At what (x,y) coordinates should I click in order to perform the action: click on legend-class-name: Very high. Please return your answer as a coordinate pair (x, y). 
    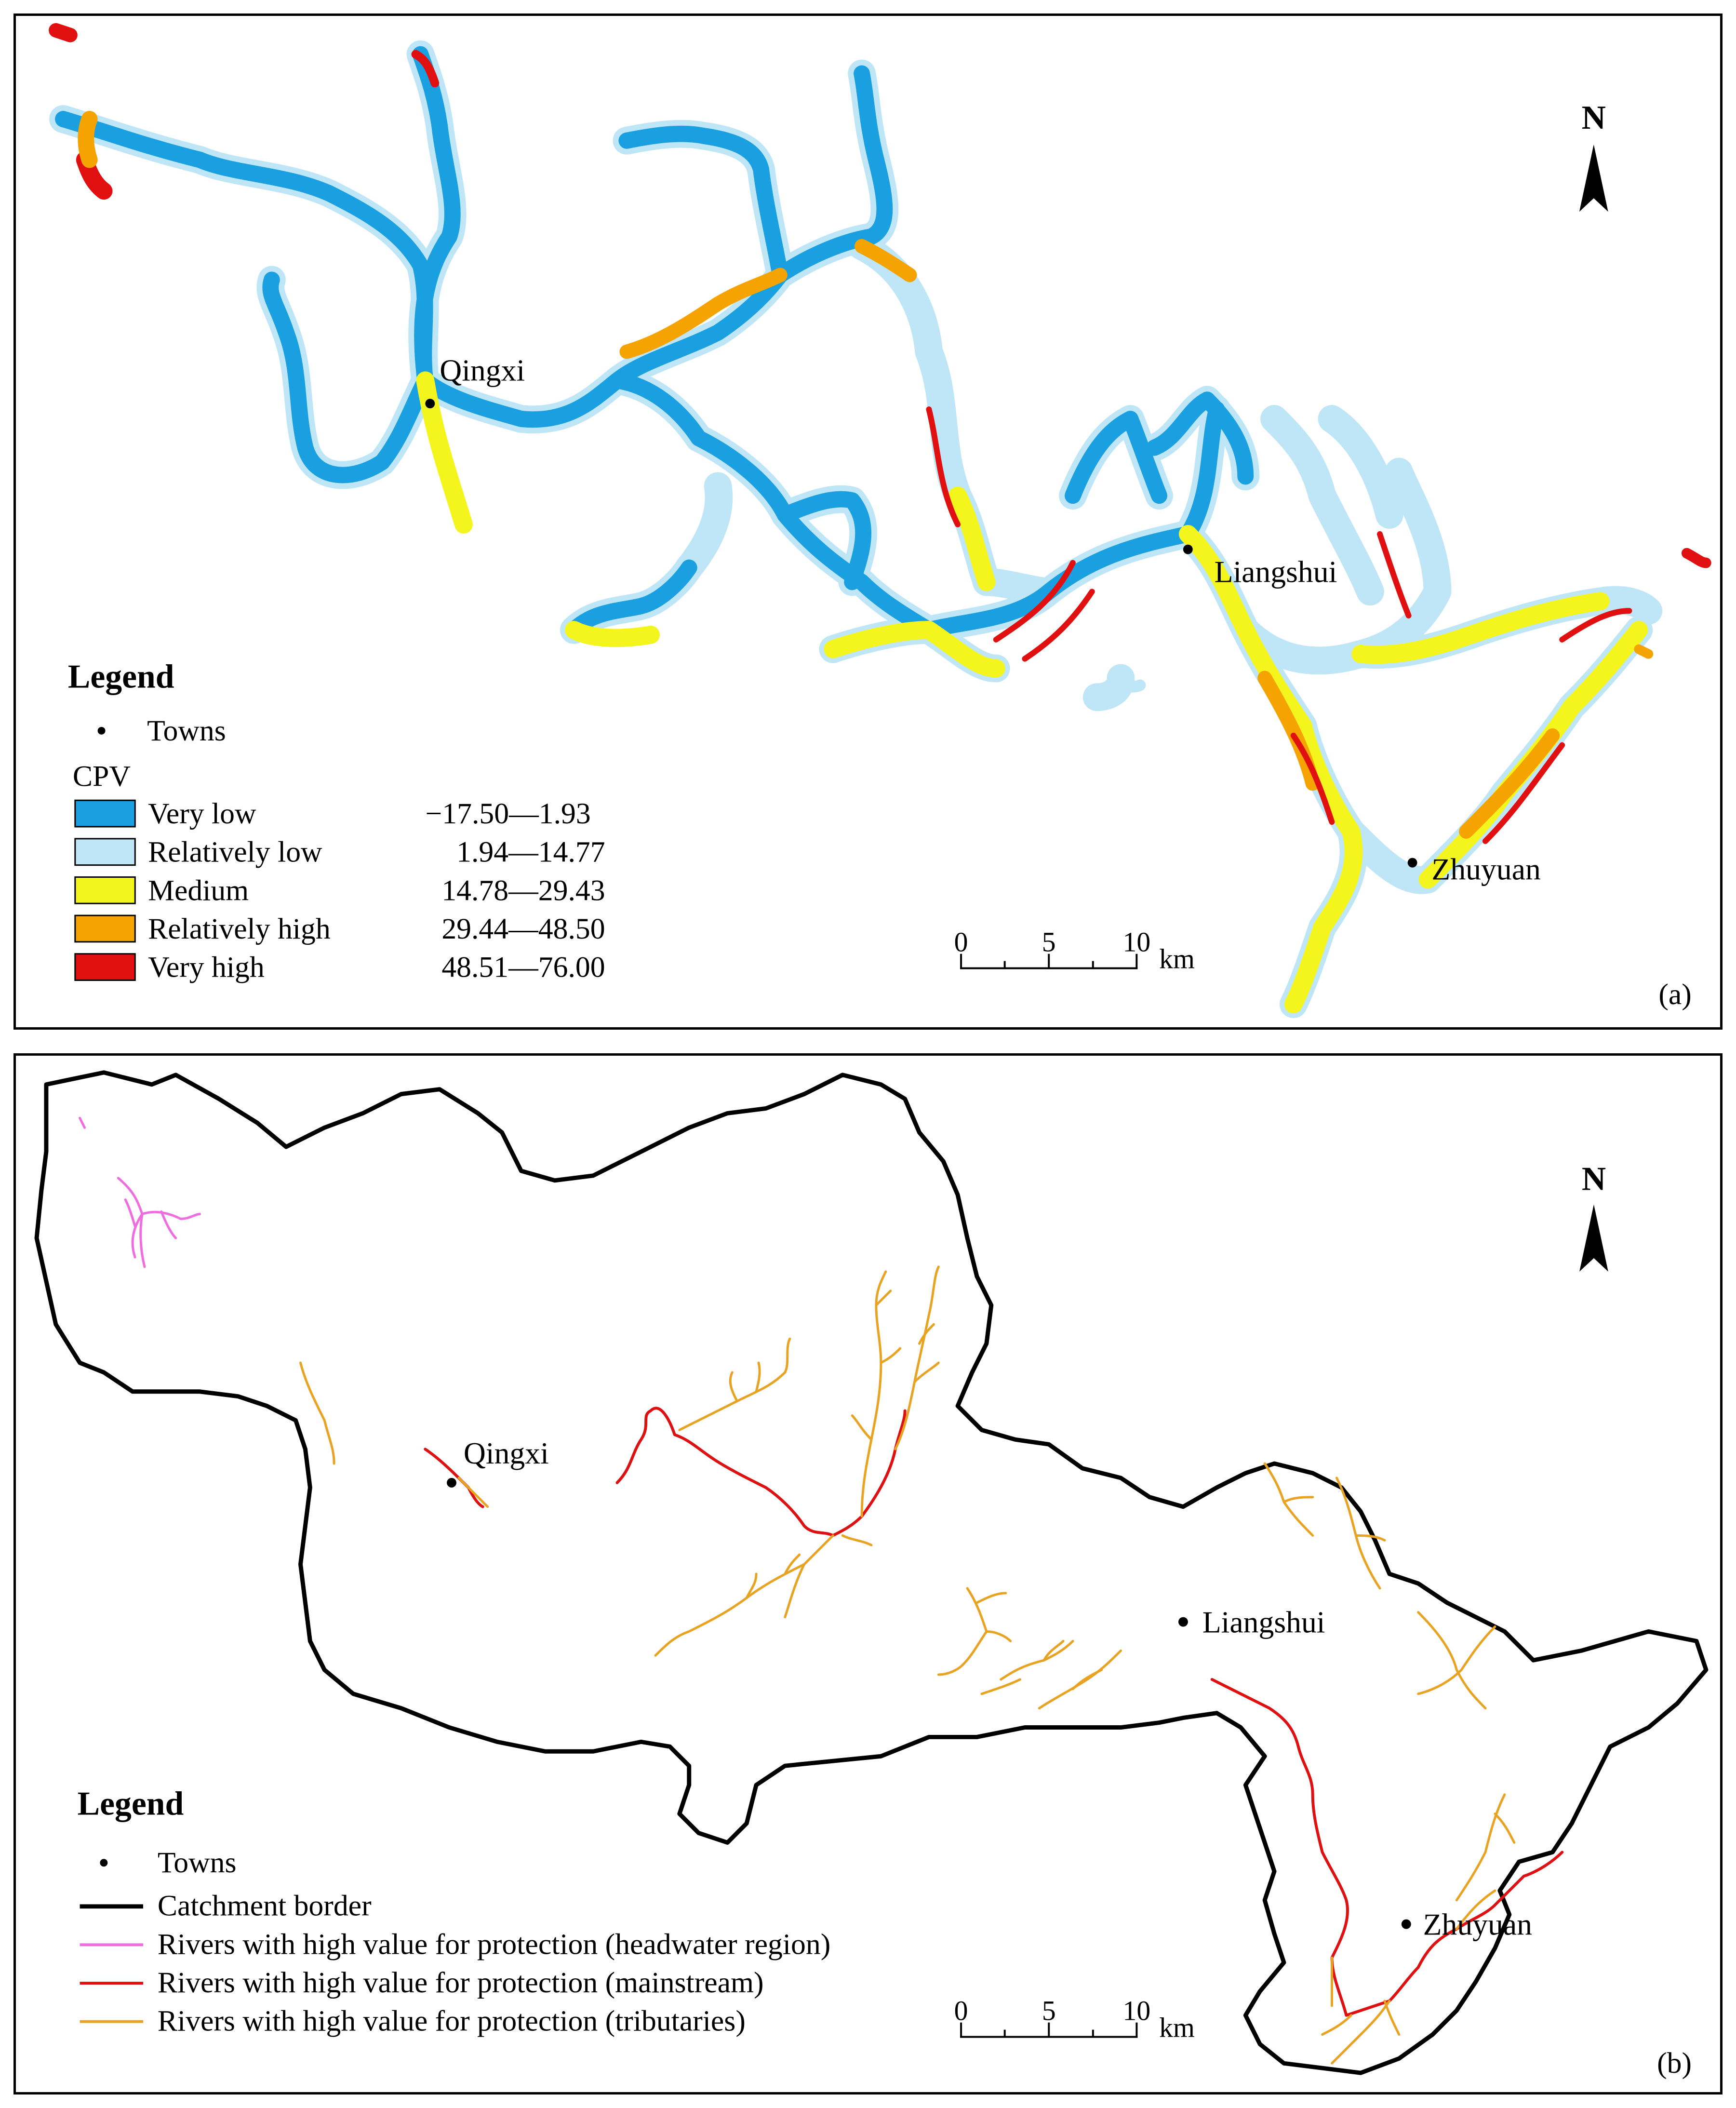
    Looking at the image, I should click on (207, 967).